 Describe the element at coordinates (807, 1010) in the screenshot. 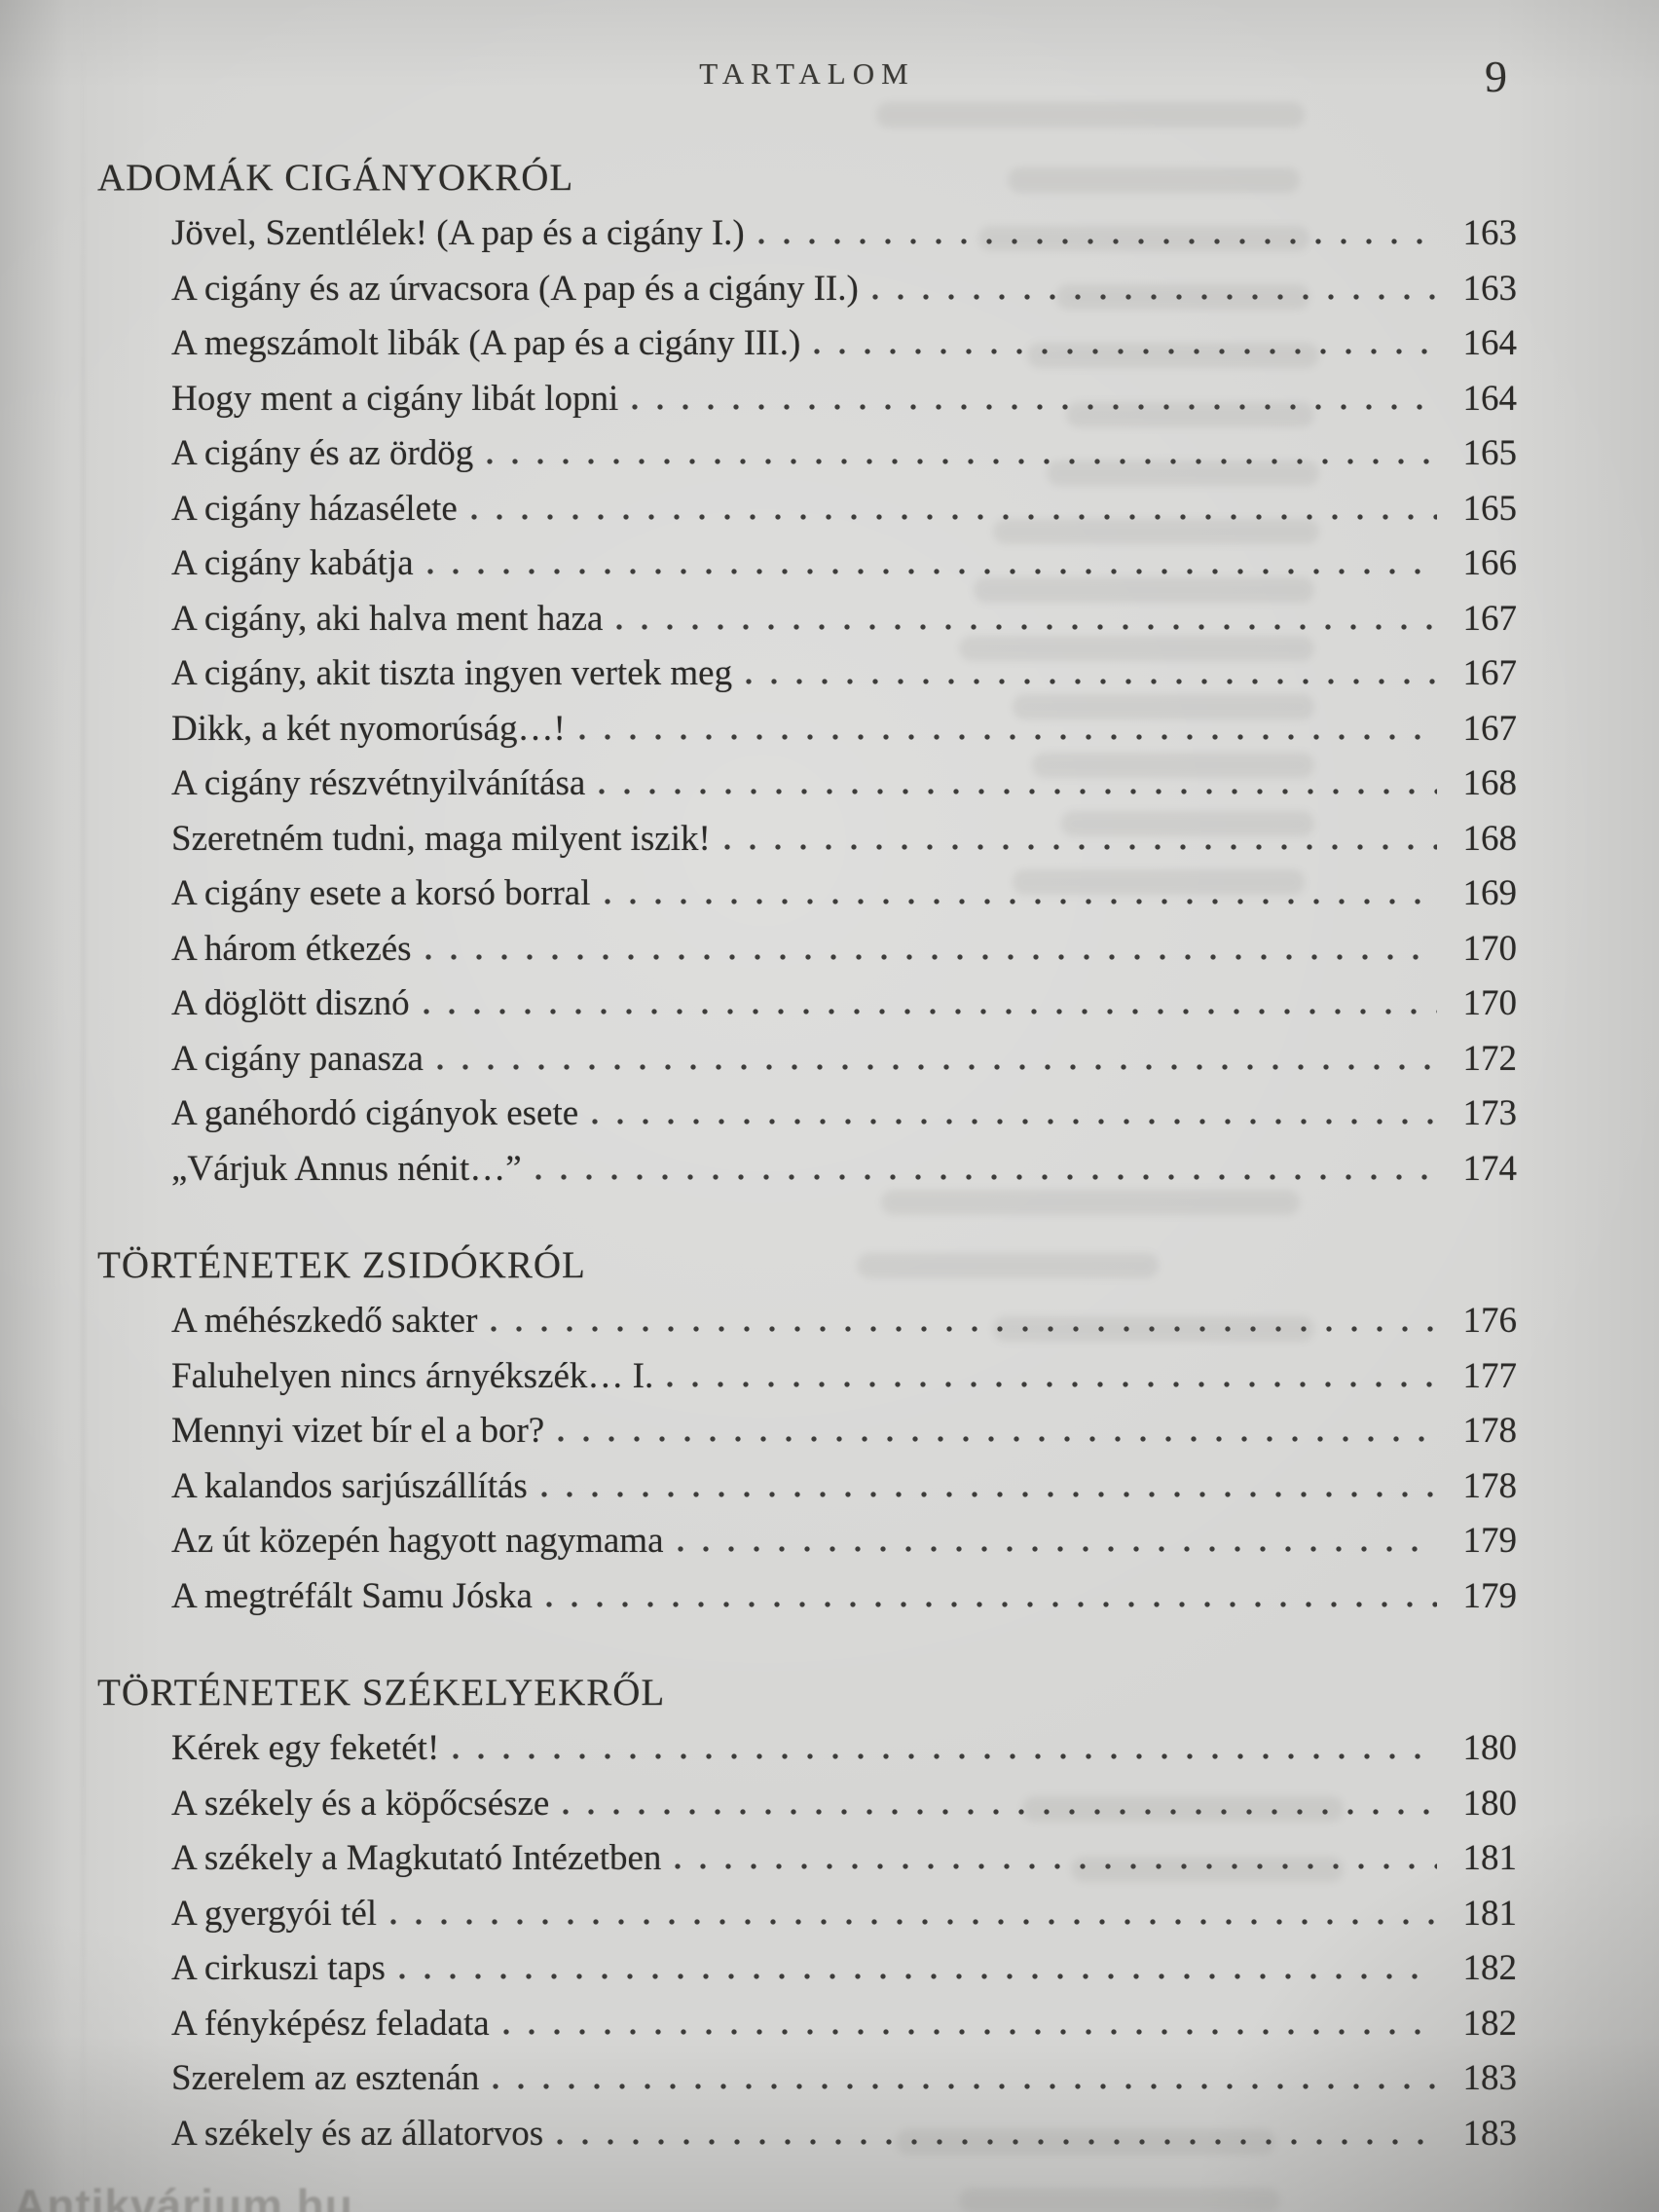

I see `toc-entry: A döglött disznó 170` at that location.